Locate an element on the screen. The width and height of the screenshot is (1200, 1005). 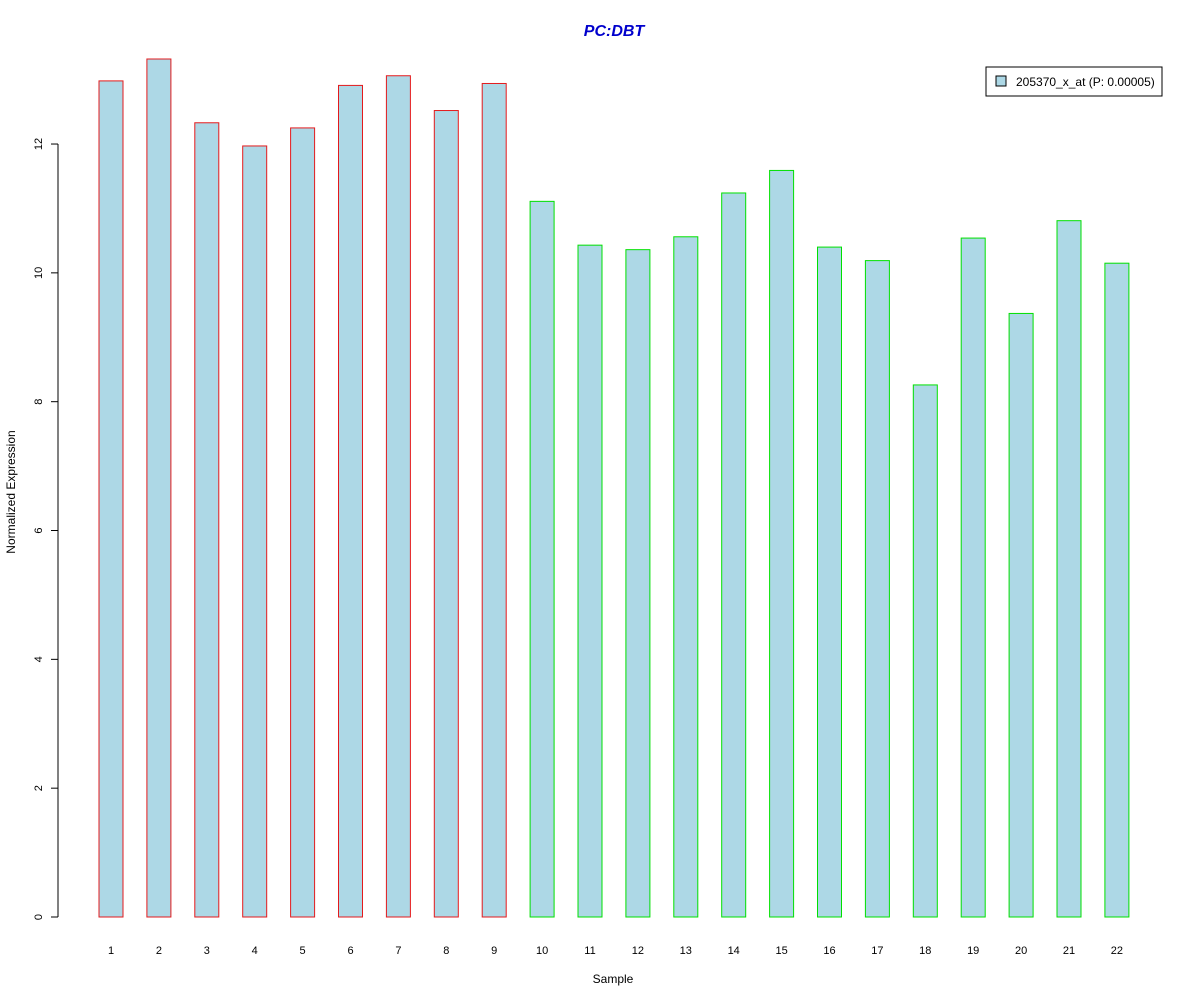
x-tick-label: 4 is located at coordinates (255, 951).